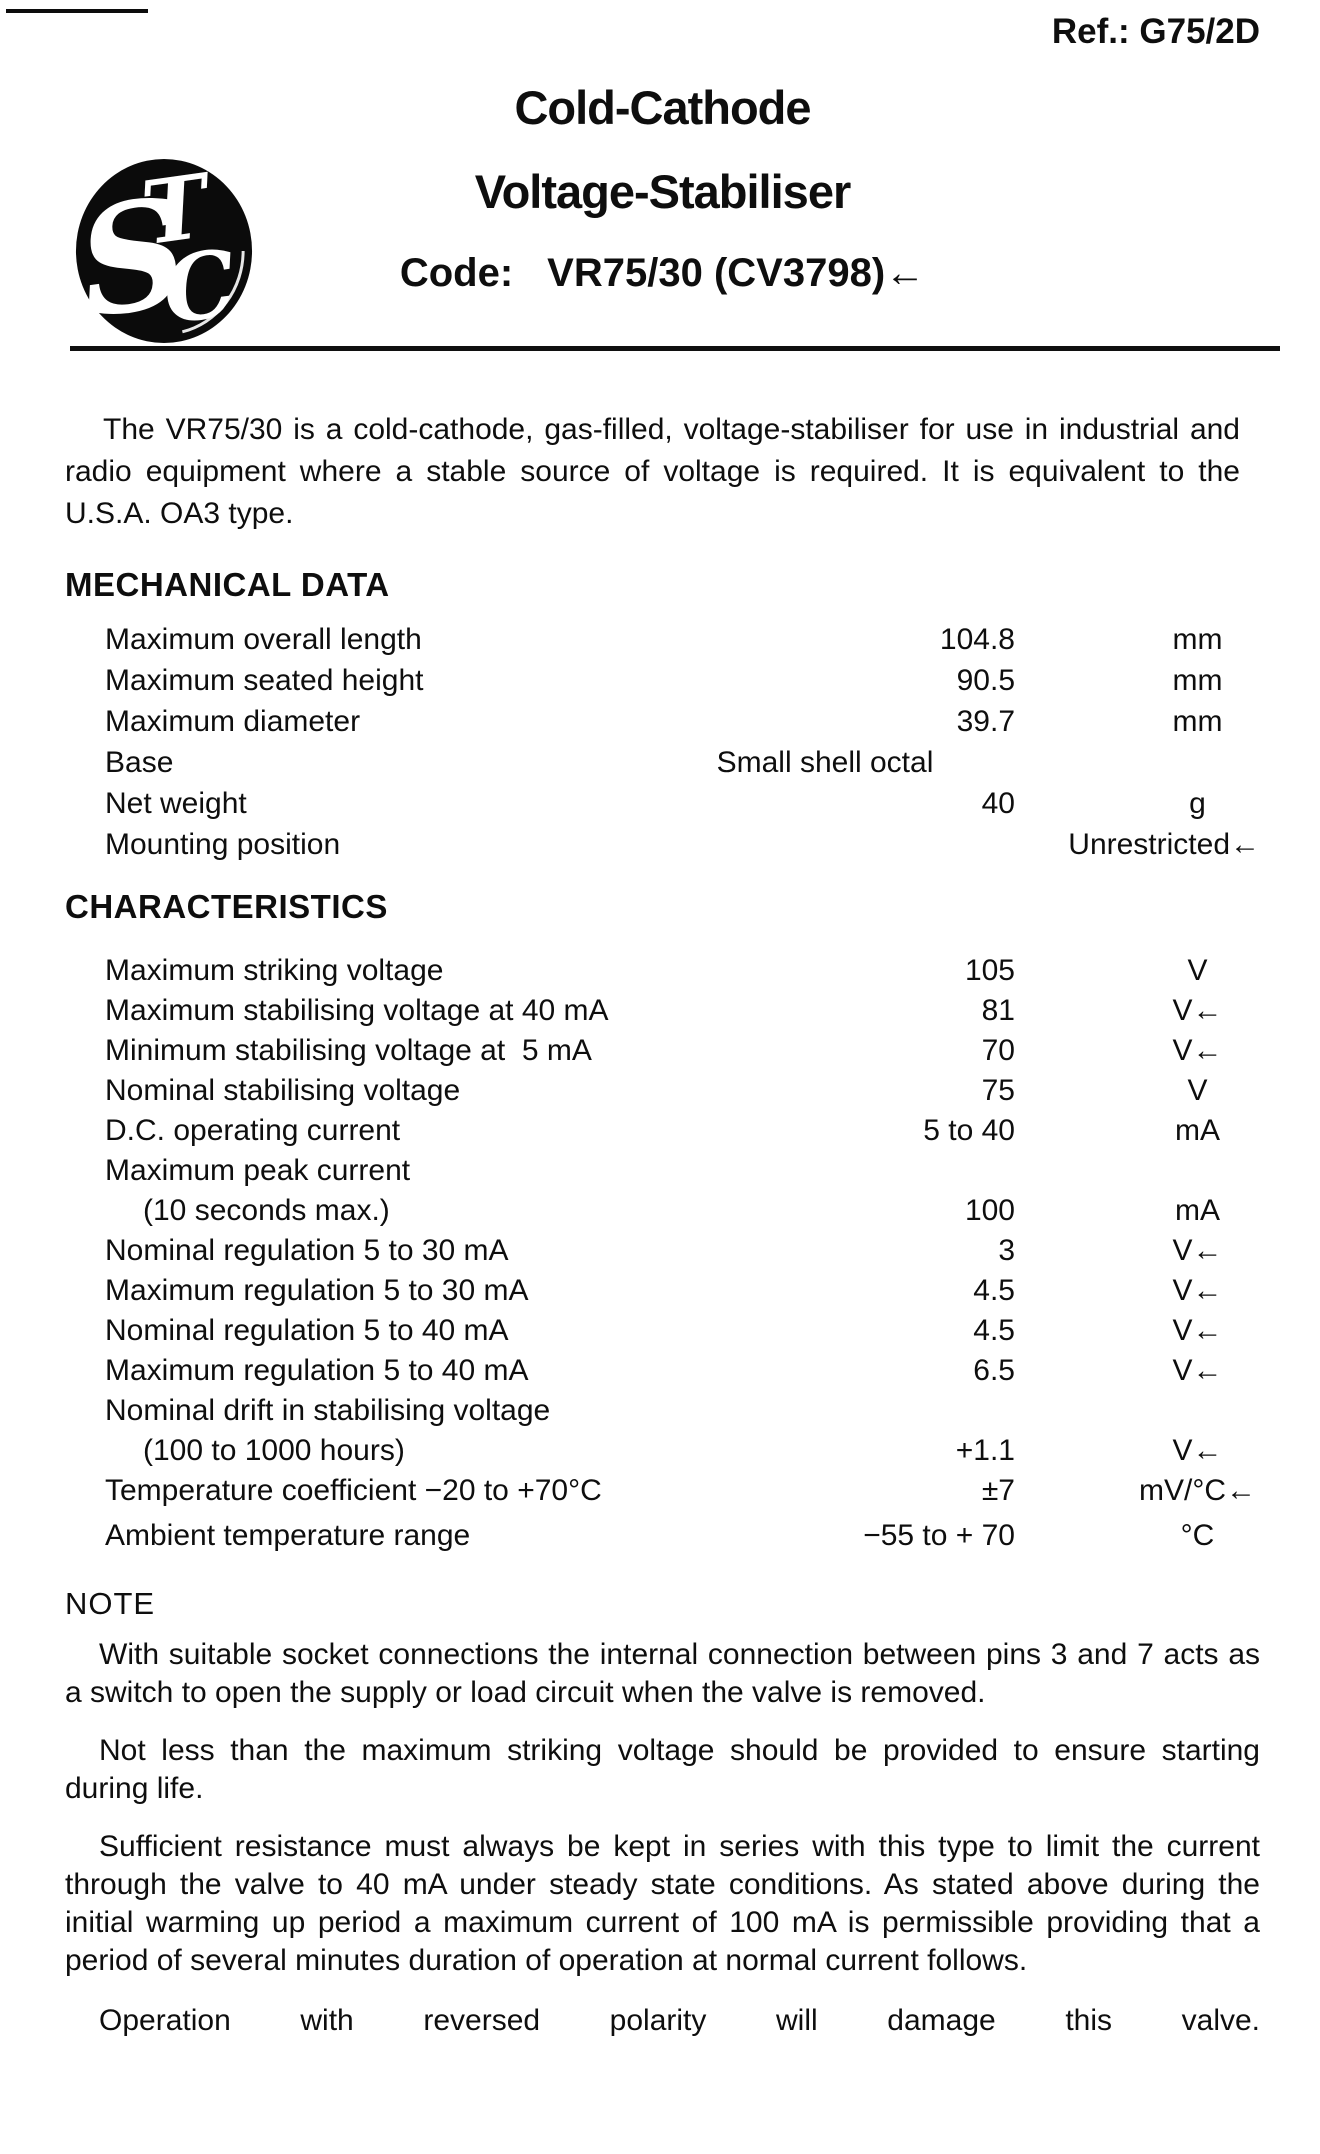  I want to click on code-label: Code:, so click(456, 273).